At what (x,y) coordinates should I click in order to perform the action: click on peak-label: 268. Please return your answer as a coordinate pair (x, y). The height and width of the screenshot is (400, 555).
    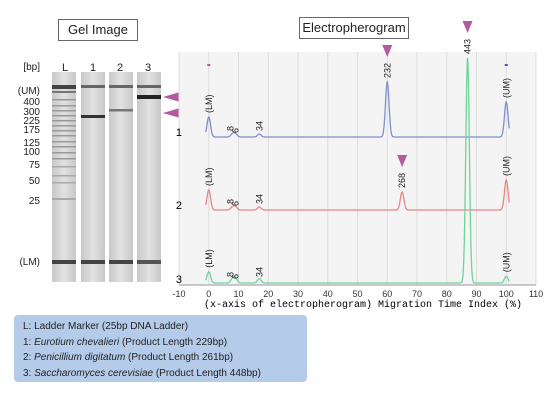
    Looking at the image, I should click on (402, 180).